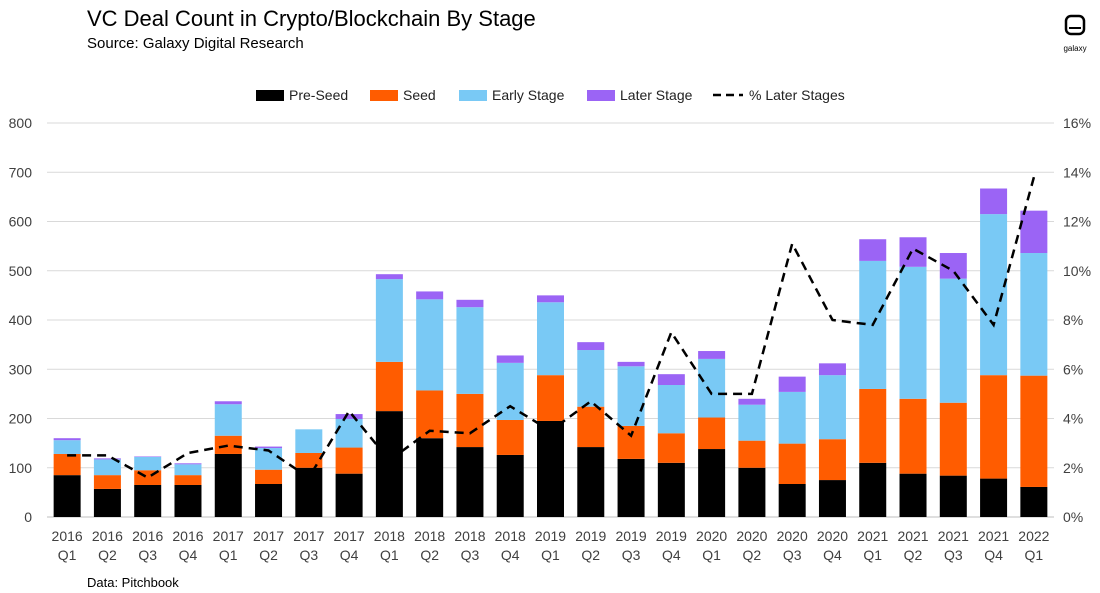 This screenshot has height=593, width=1100. Describe the element at coordinates (640, 95) in the screenshot. I see `legend-item: Later Stage` at that location.